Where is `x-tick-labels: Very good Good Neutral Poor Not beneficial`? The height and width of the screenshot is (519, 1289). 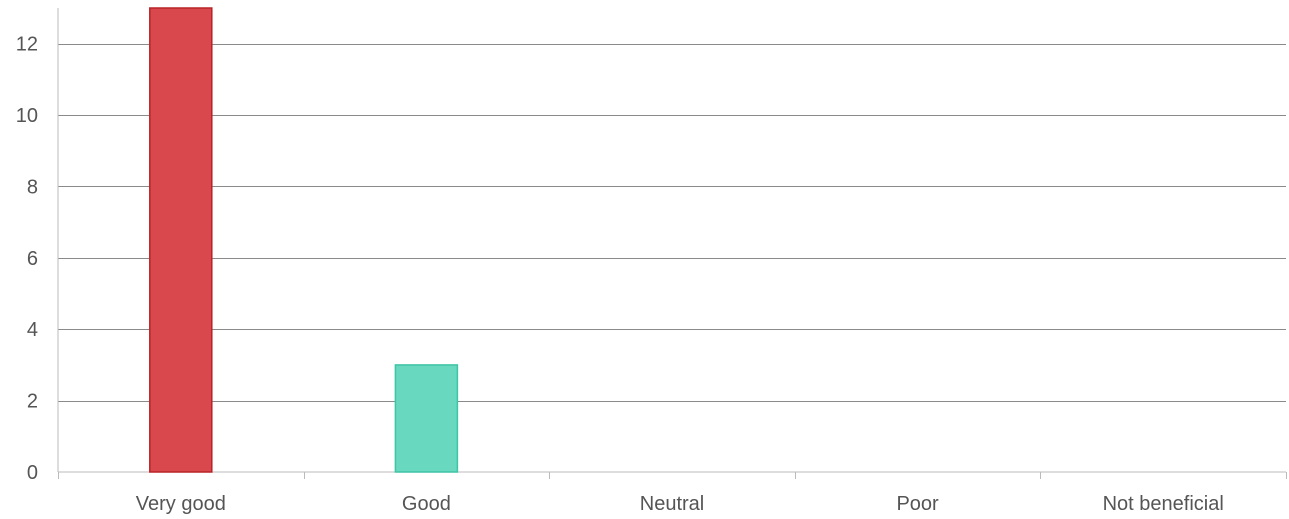
x-tick-labels: Very good Good Neutral Poor Not beneficial is located at coordinates (680, 504).